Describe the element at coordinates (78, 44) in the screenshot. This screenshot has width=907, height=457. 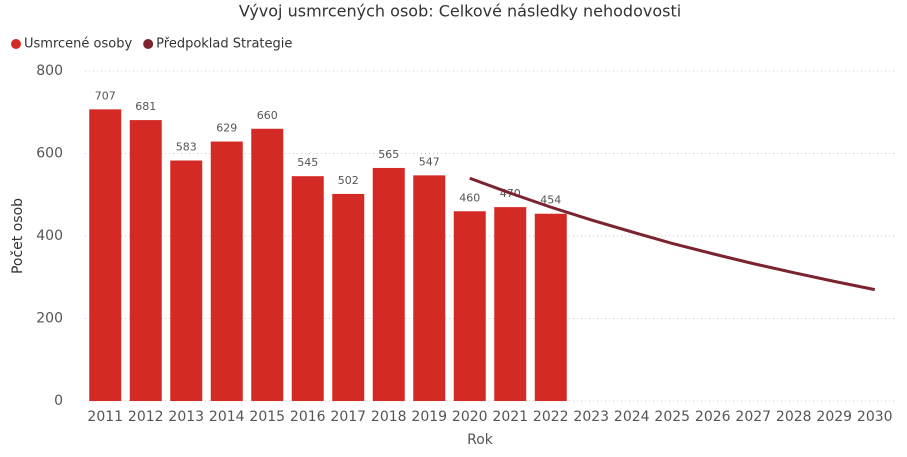
I see `legend-label: Usmrcené osoby` at that location.